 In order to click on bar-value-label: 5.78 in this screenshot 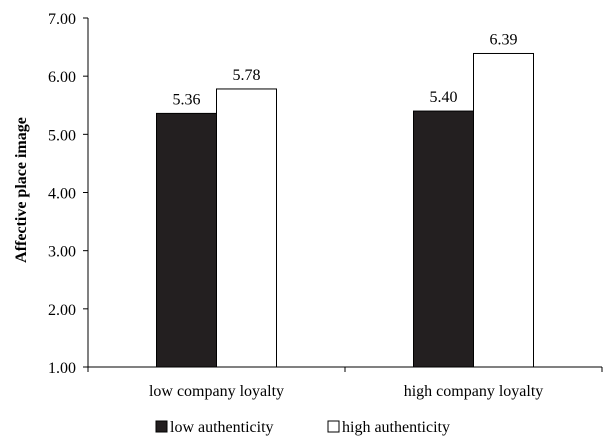, I will do `click(247, 75)`.